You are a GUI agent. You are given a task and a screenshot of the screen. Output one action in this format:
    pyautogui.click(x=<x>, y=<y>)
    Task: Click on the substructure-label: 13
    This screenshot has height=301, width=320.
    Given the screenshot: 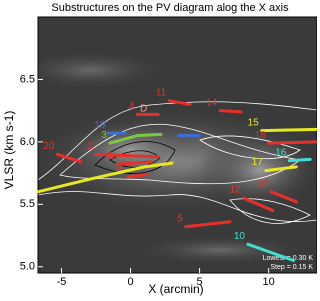 What is the action you would take?
    pyautogui.click(x=263, y=183)
    